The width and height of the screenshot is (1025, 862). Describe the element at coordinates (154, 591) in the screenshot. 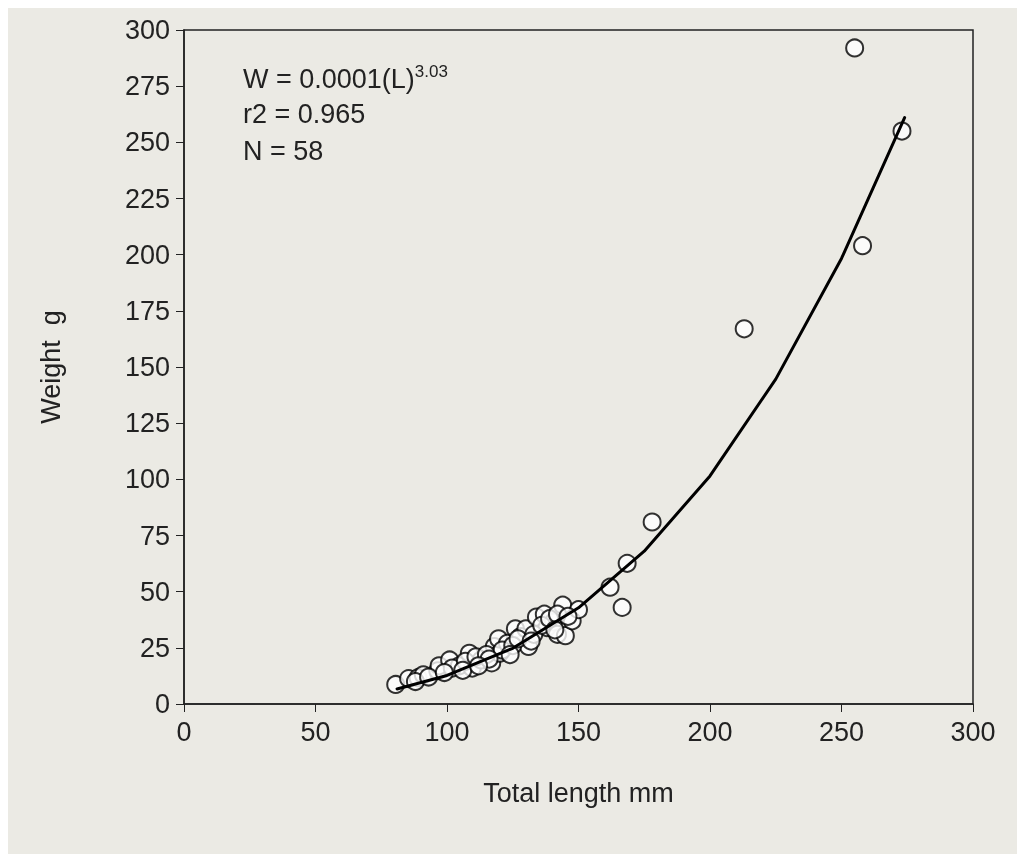

I see `y-tick-label: 50` at that location.